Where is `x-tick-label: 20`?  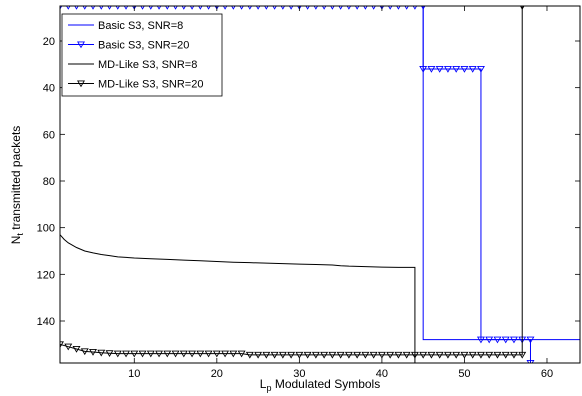 x-tick-label: 20 is located at coordinates (217, 374).